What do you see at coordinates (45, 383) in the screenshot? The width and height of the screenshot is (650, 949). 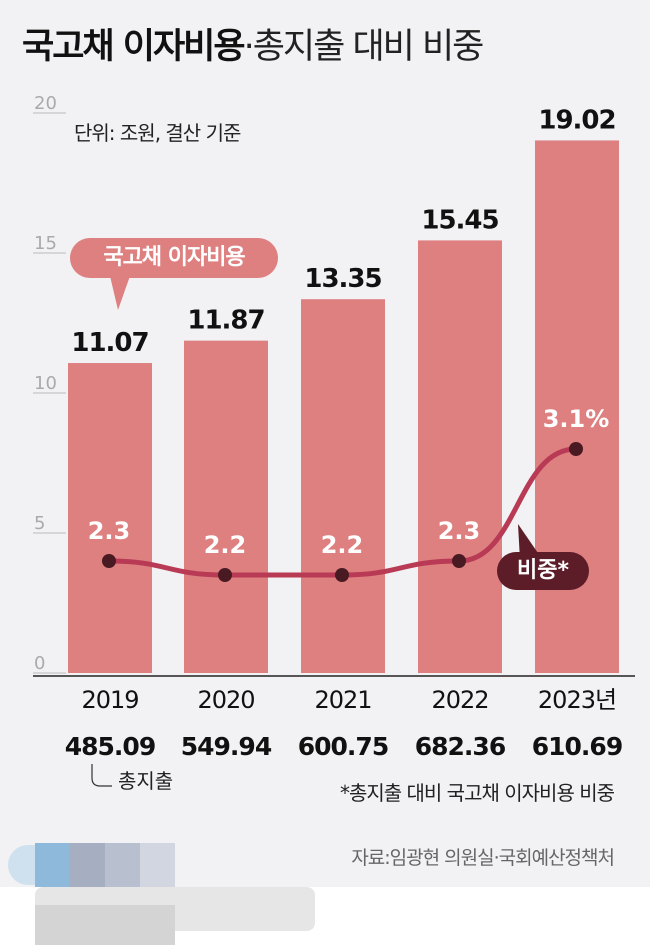 I see `y-tick-label: 10` at bounding box center [45, 383].